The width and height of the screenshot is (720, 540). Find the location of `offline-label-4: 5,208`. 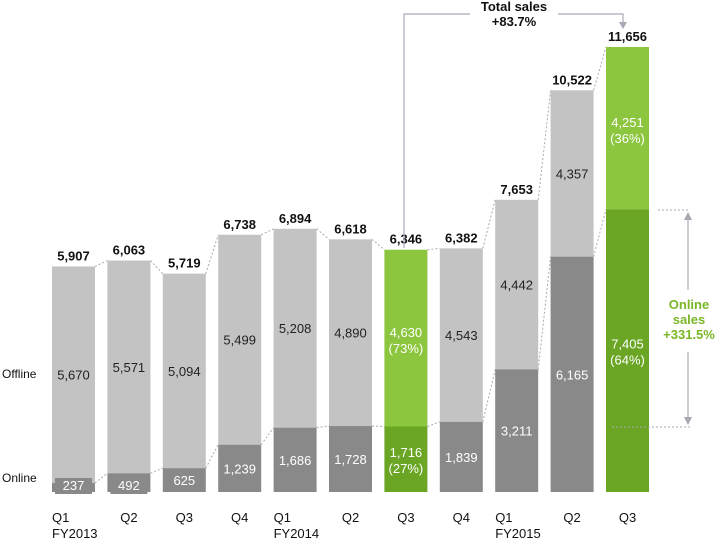

offline-label-4: 5,208 is located at coordinates (295, 328).